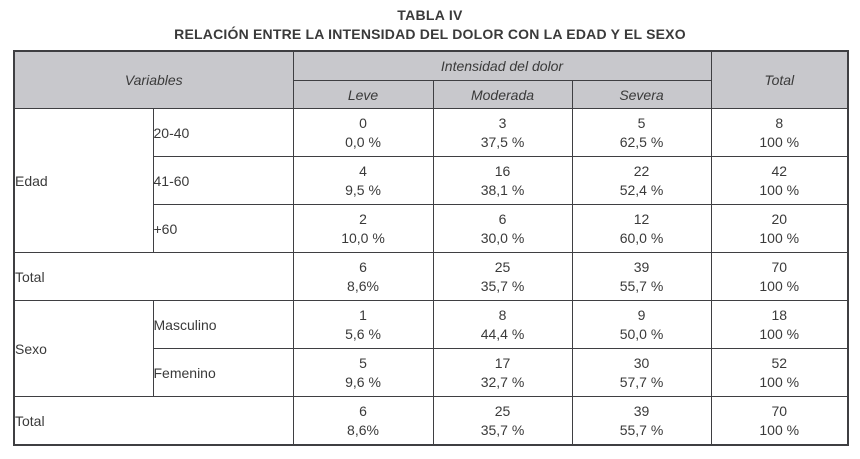  Describe the element at coordinates (502, 94) in the screenshot. I see `header-level-moderada: Moderada` at that location.